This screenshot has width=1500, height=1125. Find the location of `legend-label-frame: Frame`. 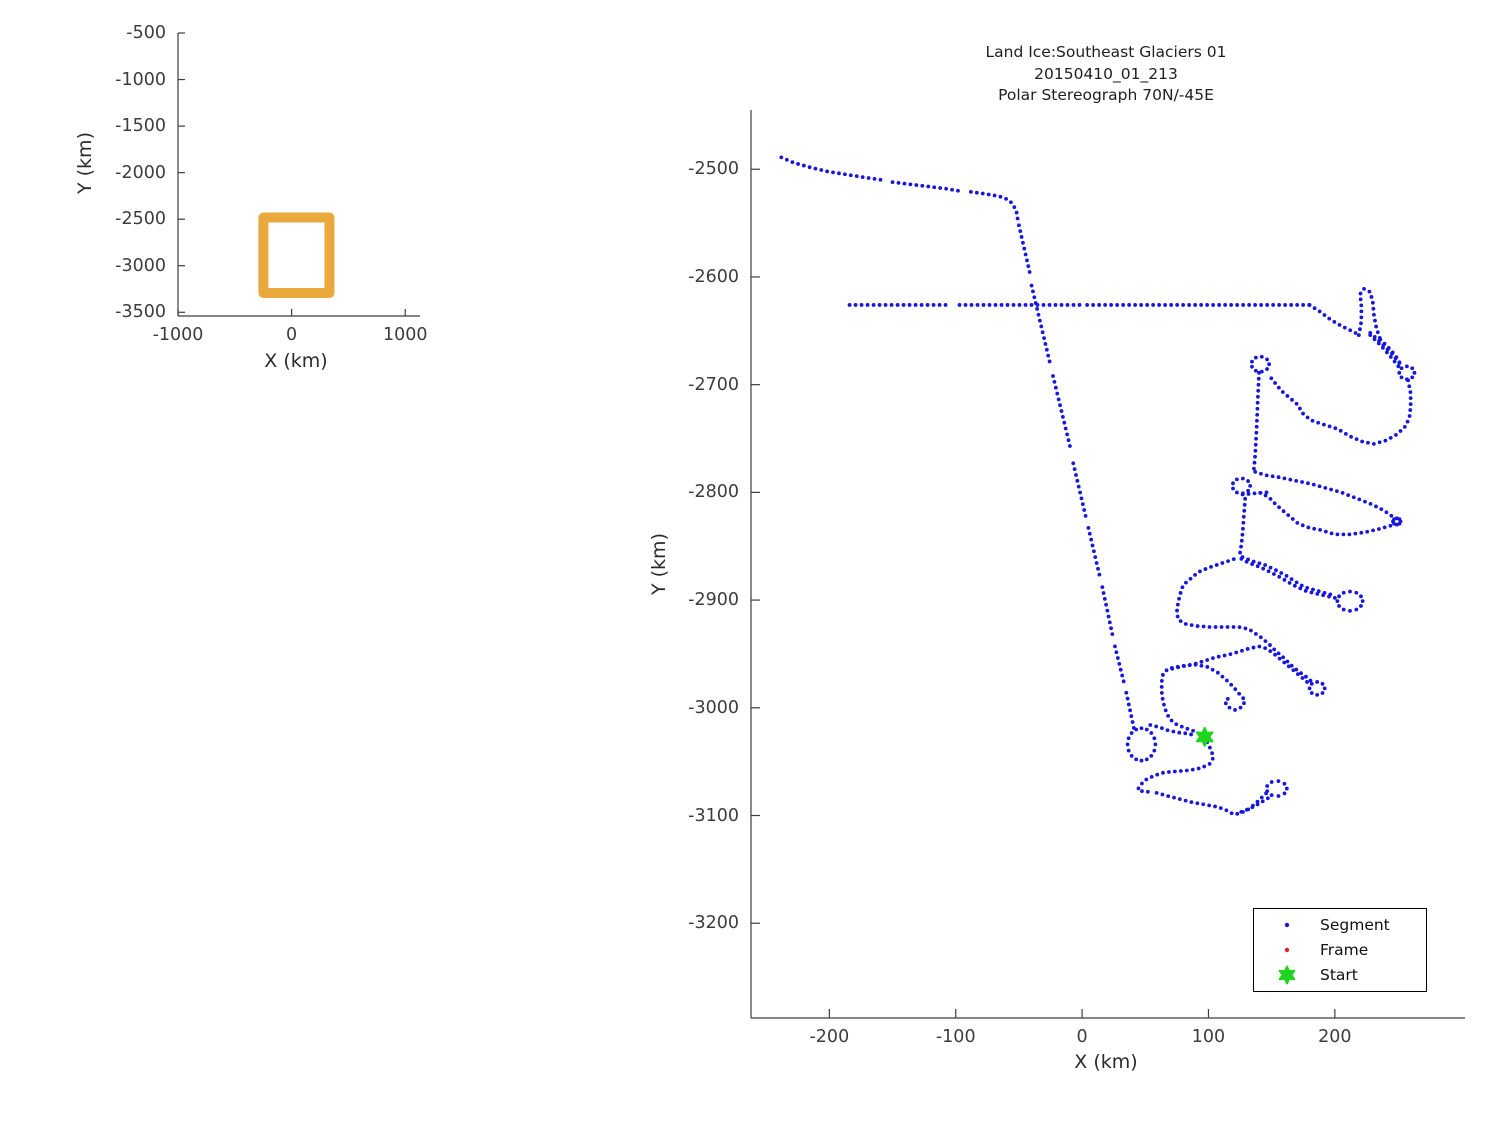

legend-label-frame: Frame is located at coordinates (1344, 949).